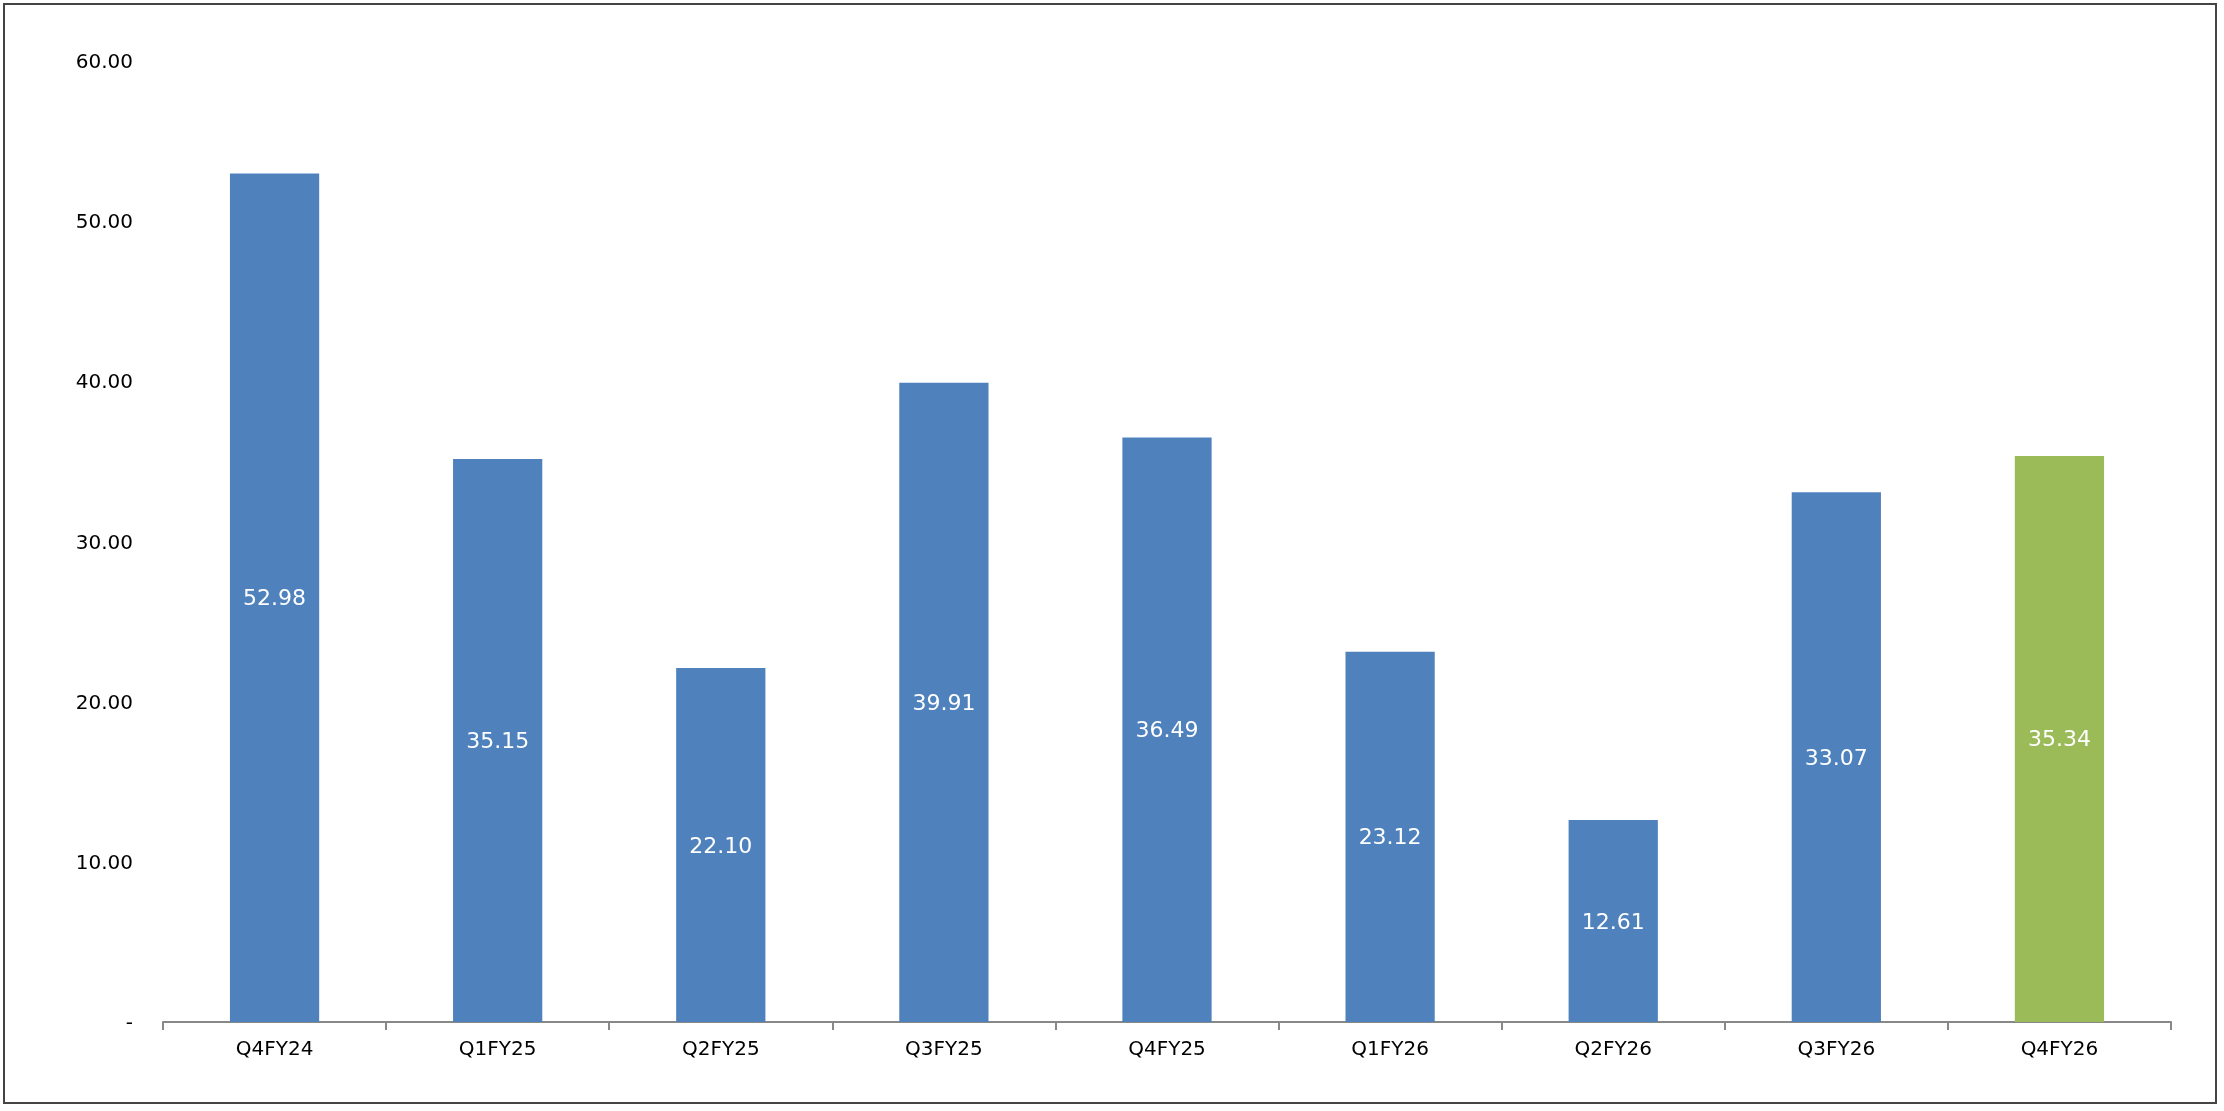 Image resolution: width=2224 pixels, height=1111 pixels. I want to click on x-tick-label: Q4FY24, so click(274, 1048).